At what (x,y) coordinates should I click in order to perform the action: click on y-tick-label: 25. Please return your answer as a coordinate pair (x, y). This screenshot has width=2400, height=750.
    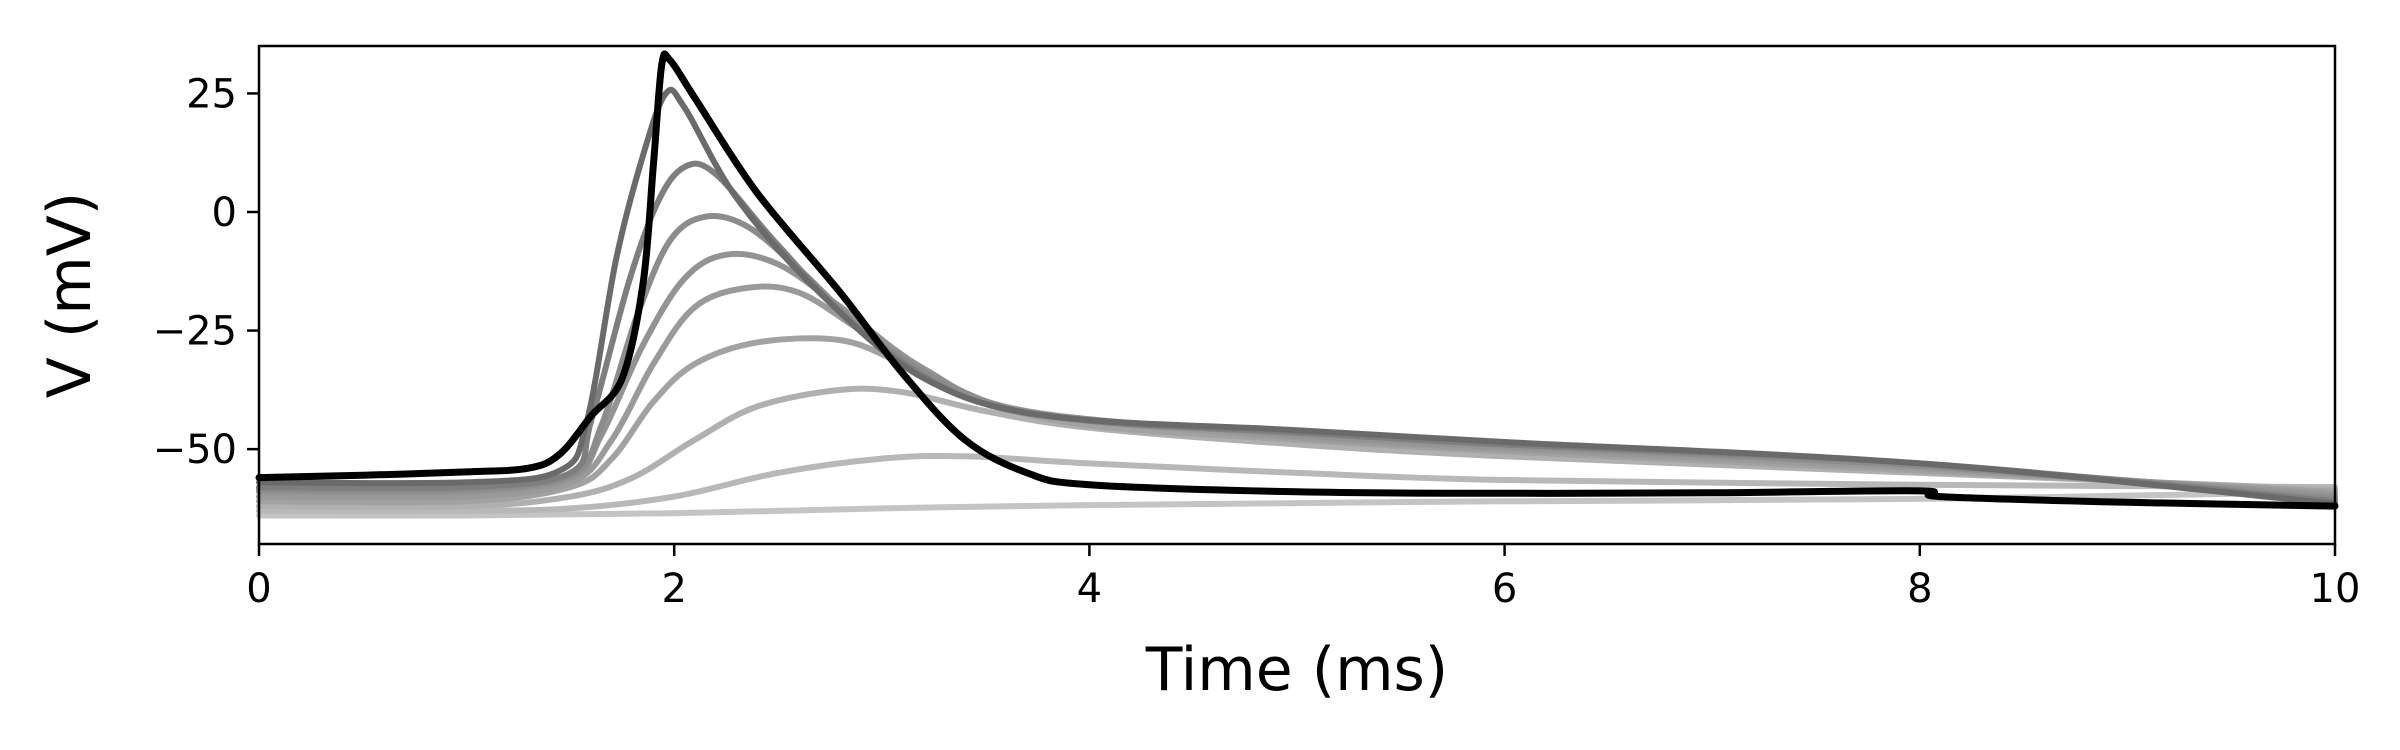
    Looking at the image, I should click on (211, 94).